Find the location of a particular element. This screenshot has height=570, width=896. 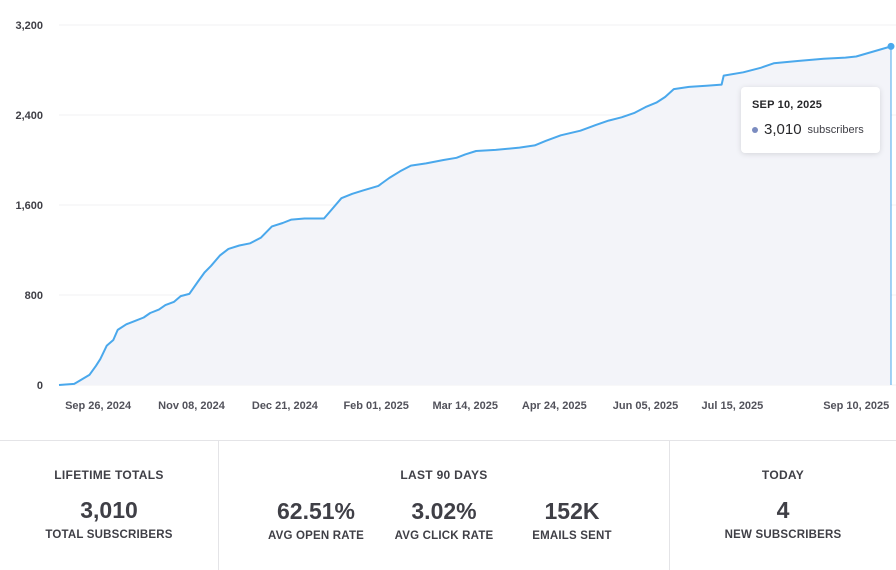

total-subscribers-stat: 3,010 TOTAL SUBSCRIBERS is located at coordinates (109, 519).